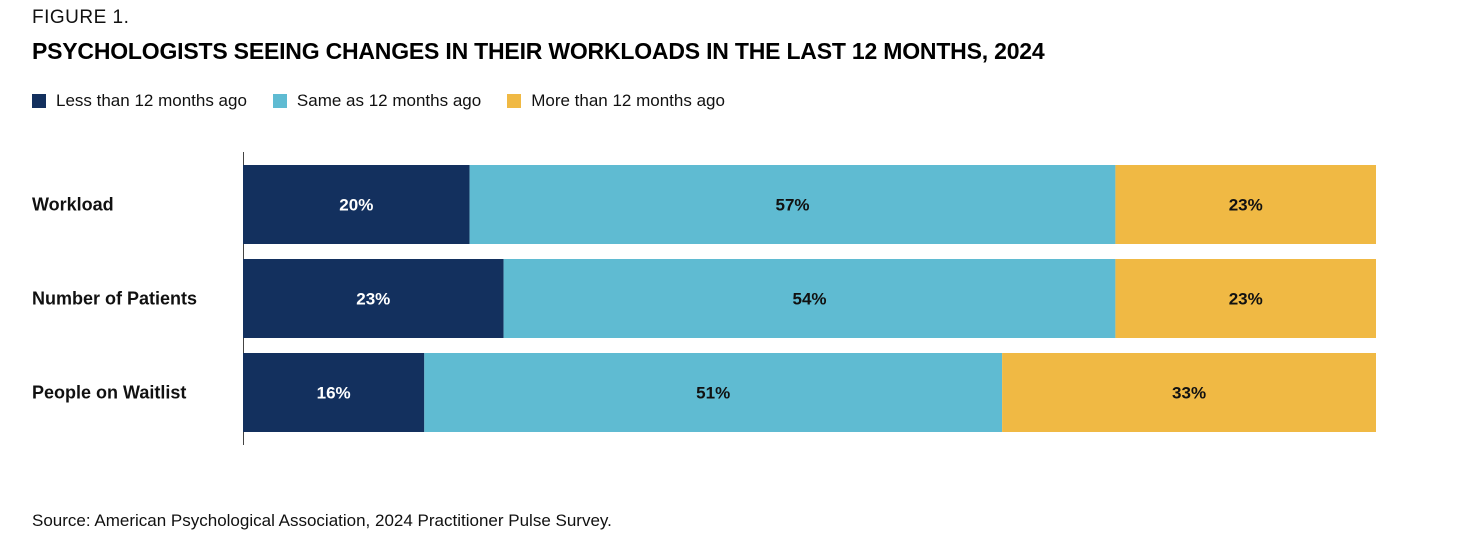 Image resolution: width=1458 pixels, height=546 pixels. Describe the element at coordinates (73, 205) in the screenshot. I see `category-label: Workload` at that location.